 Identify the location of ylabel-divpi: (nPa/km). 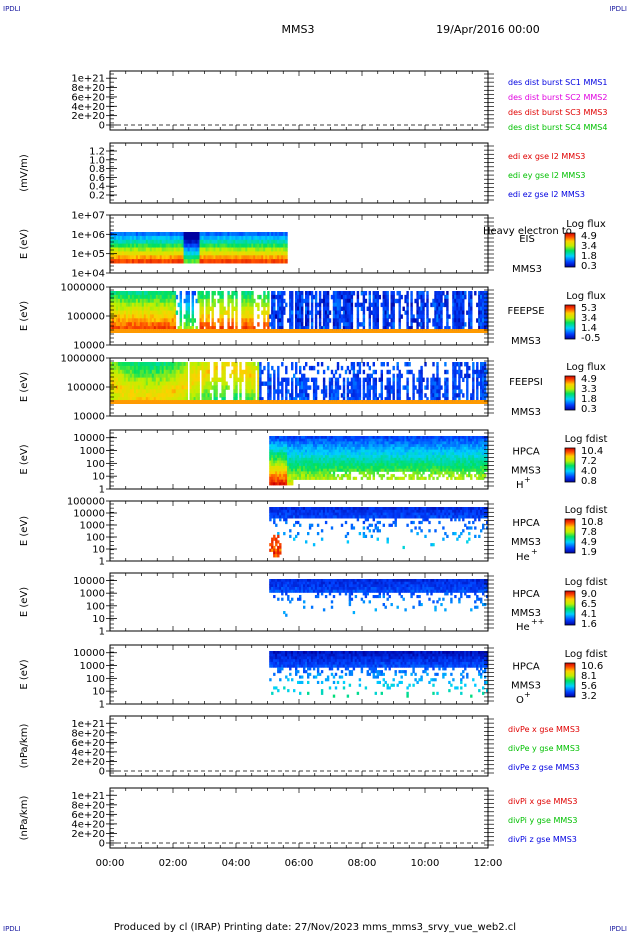
(24, 818).